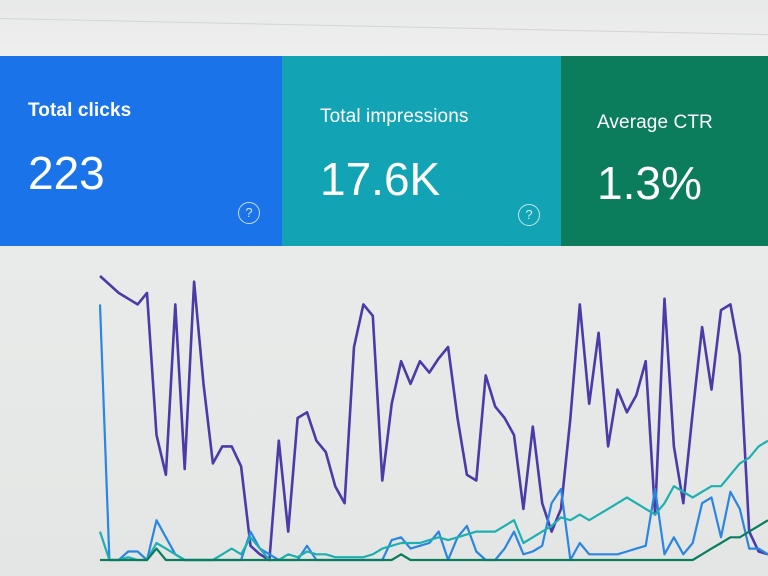  I want to click on total-clicks-card: Total clicks 223 ?, so click(142, 151).